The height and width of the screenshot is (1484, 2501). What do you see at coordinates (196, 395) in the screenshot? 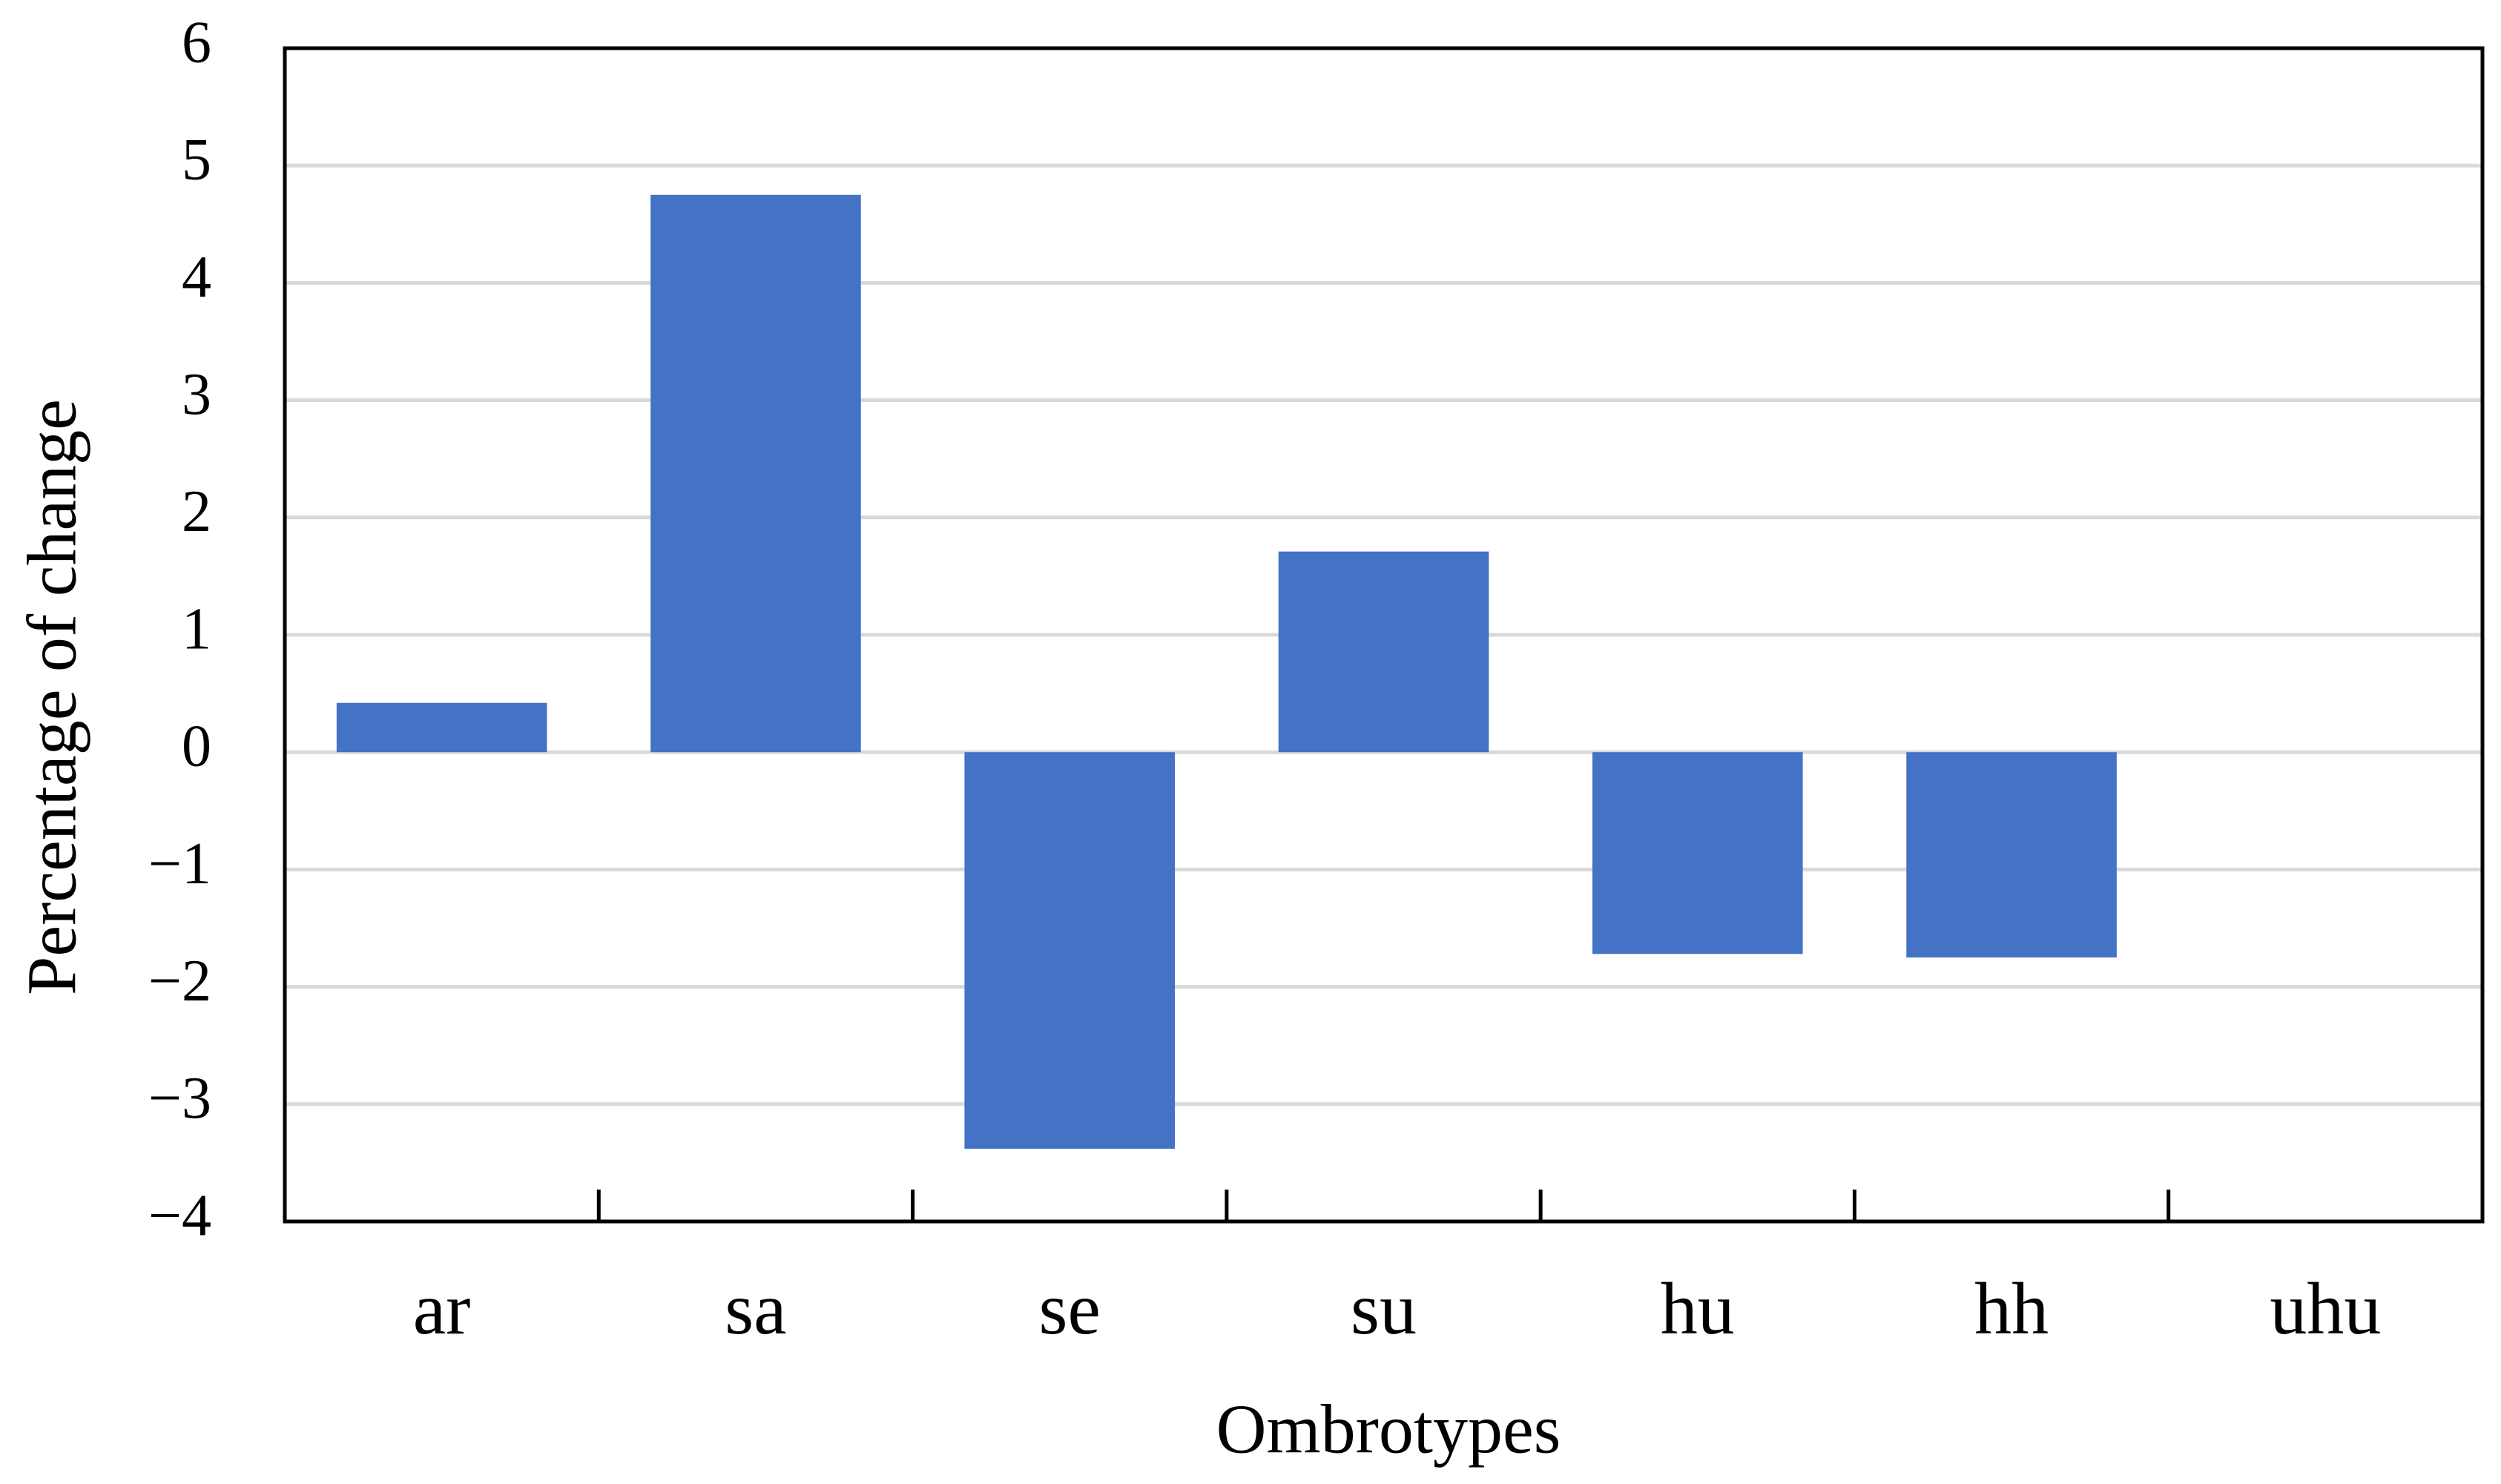
I see `y-tick-label: 3` at bounding box center [196, 395].